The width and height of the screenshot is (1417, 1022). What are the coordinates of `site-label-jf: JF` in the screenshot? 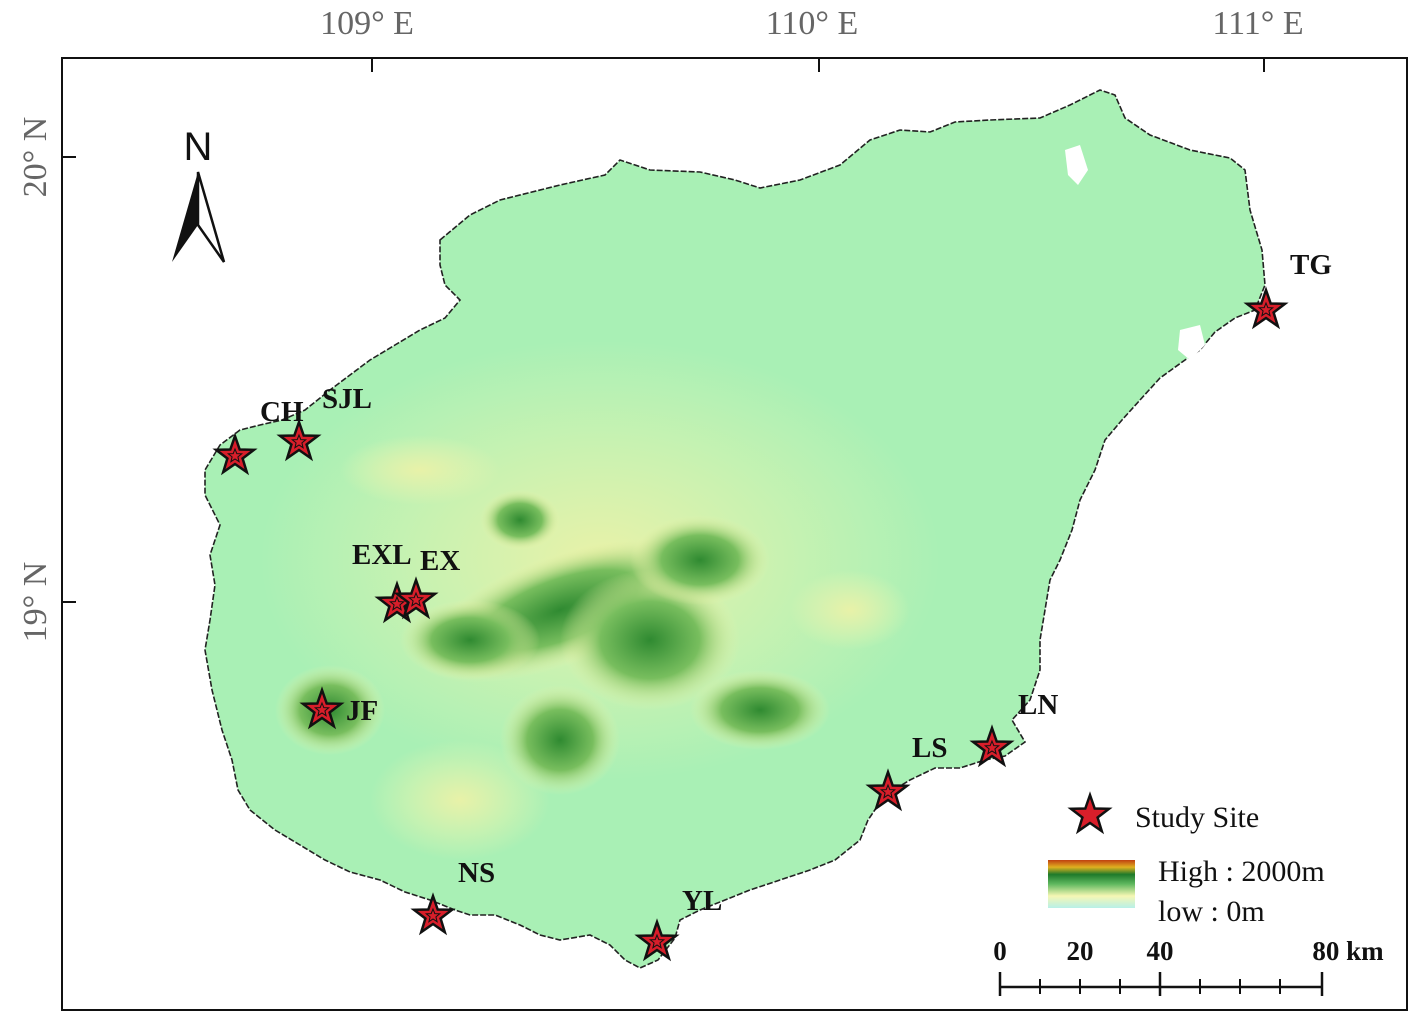 It's located at (362, 711).